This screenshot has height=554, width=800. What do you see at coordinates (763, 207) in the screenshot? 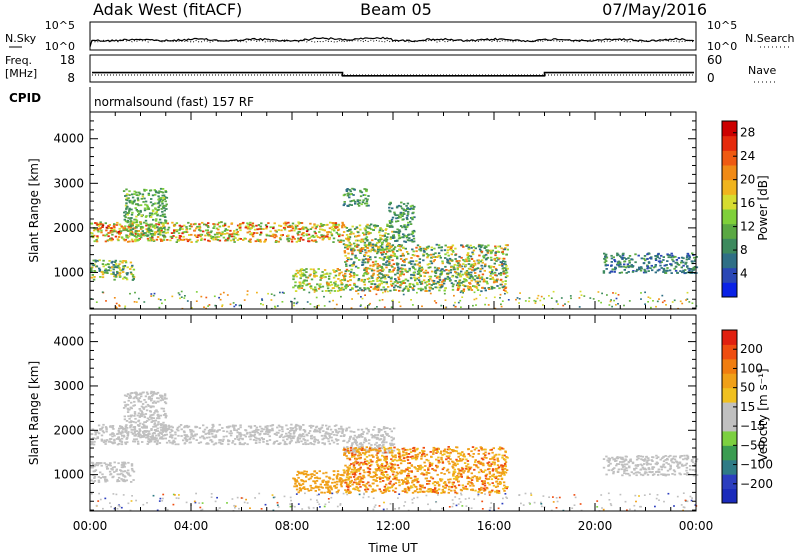
I see `power-colorbar-label: Power [dB]` at bounding box center [763, 207].